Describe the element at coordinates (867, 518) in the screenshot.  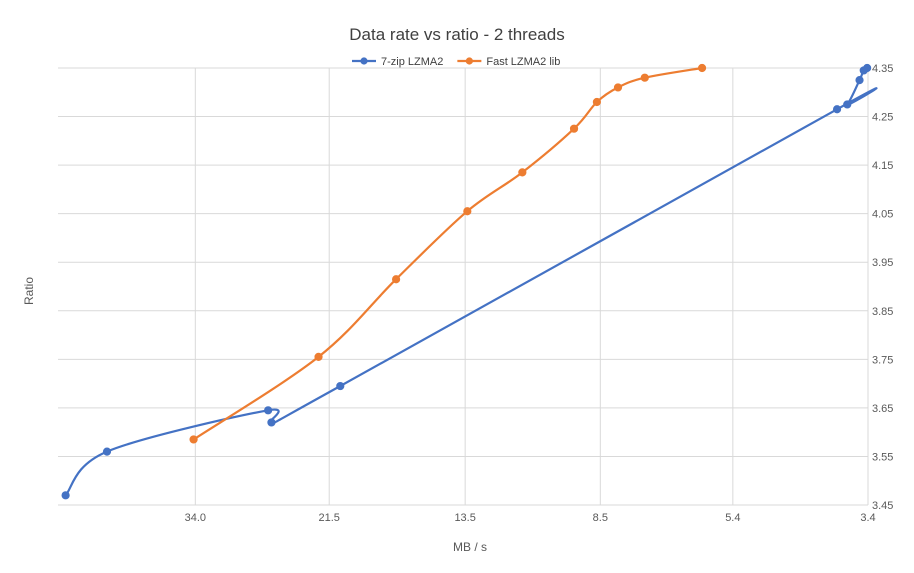
I see `x-tick-label: 3.4` at that location.